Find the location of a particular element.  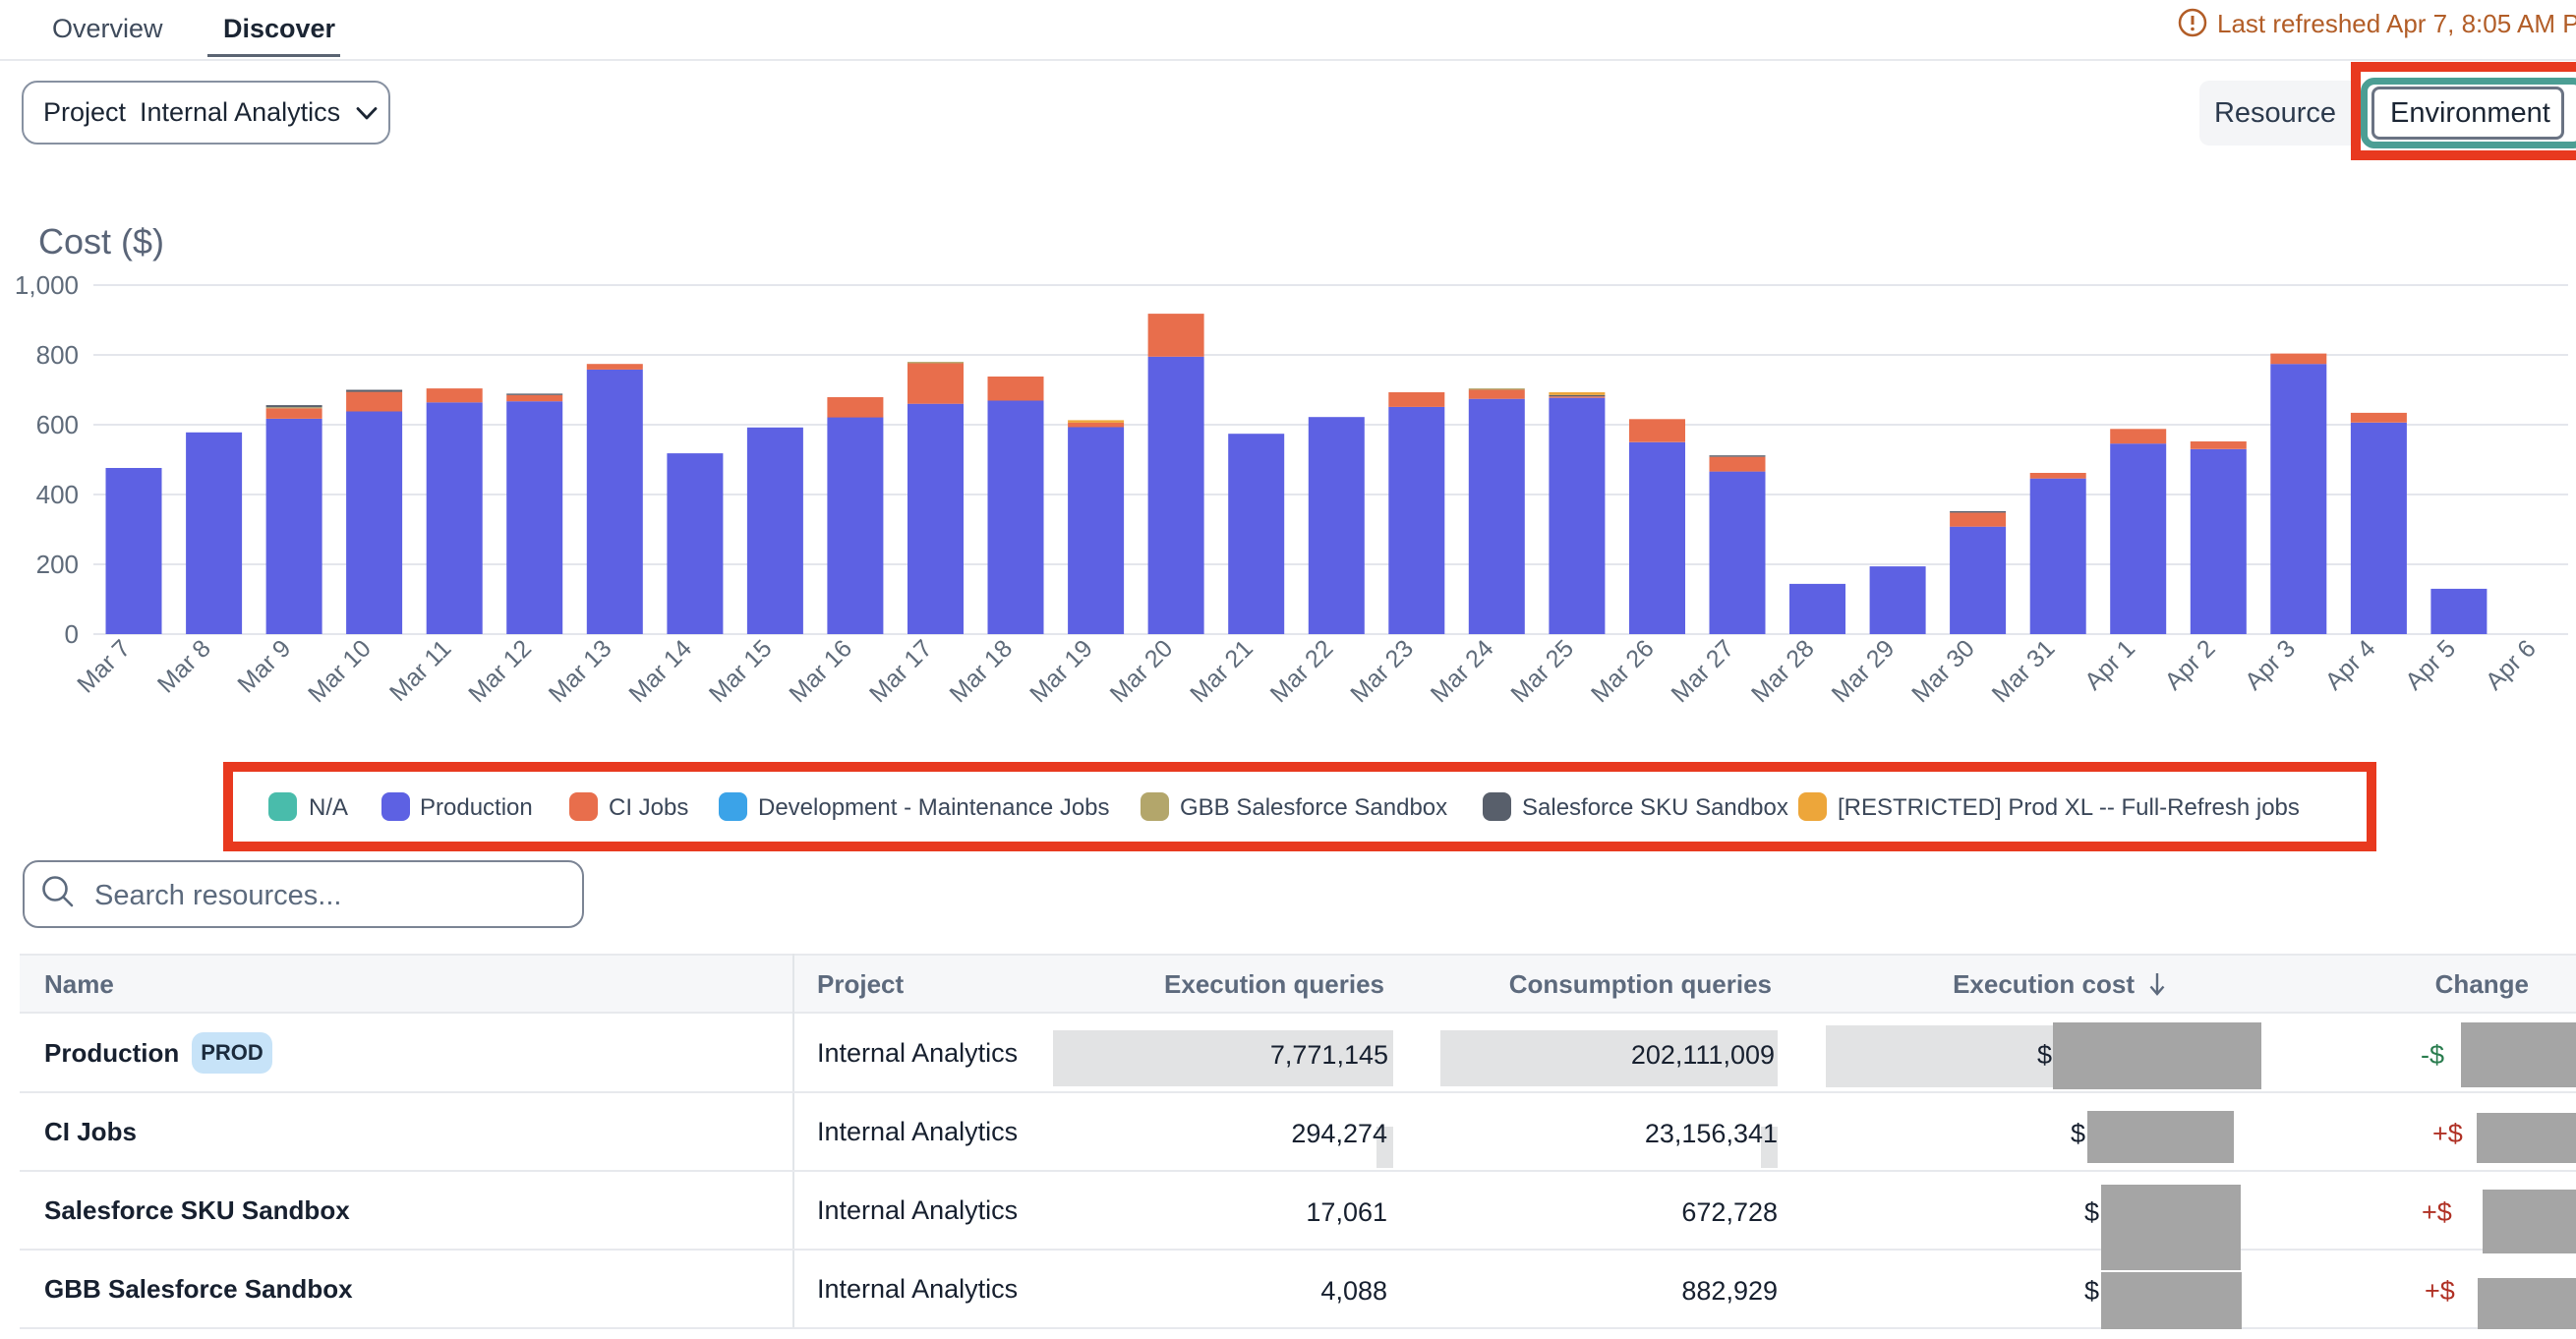

svg-text: 1,000 is located at coordinates (47, 285).